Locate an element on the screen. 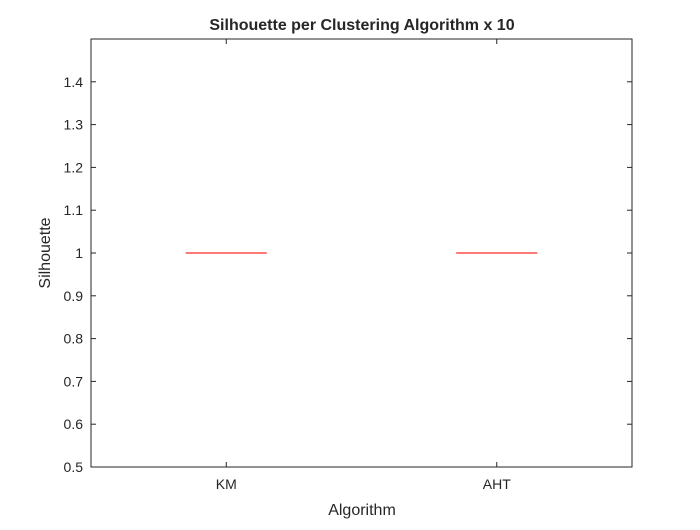  x-axis-label: Algorithm is located at coordinates (362, 510).